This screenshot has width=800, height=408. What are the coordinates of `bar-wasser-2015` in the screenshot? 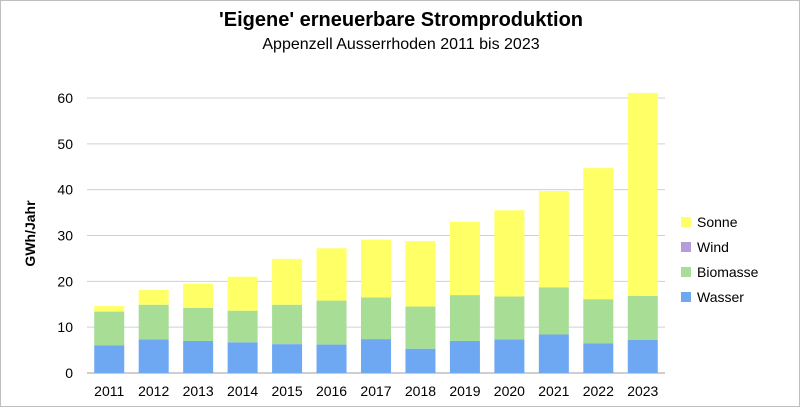 It's located at (287, 358).